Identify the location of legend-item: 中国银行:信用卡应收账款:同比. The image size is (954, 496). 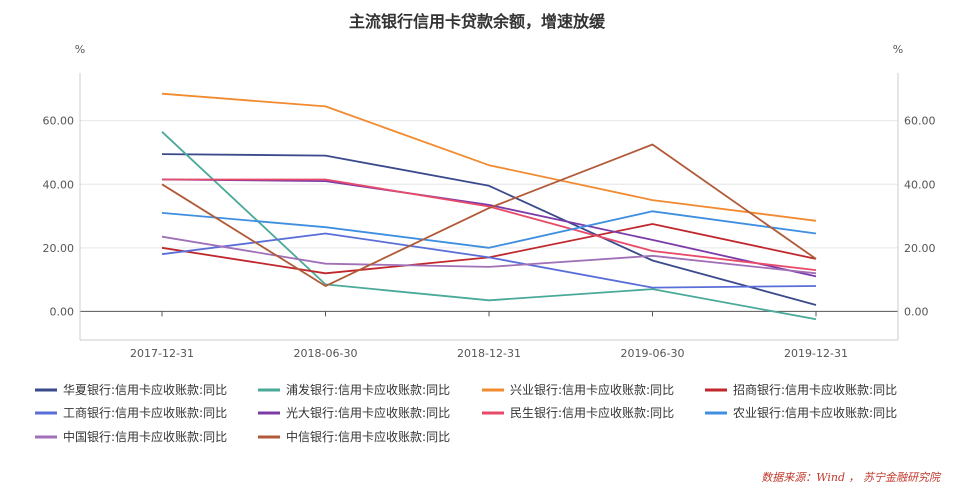
(131, 436).